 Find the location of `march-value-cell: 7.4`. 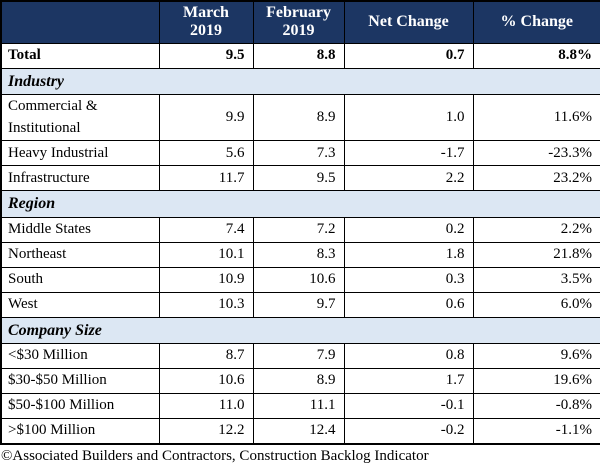

march-value-cell: 7.4 is located at coordinates (206, 229).